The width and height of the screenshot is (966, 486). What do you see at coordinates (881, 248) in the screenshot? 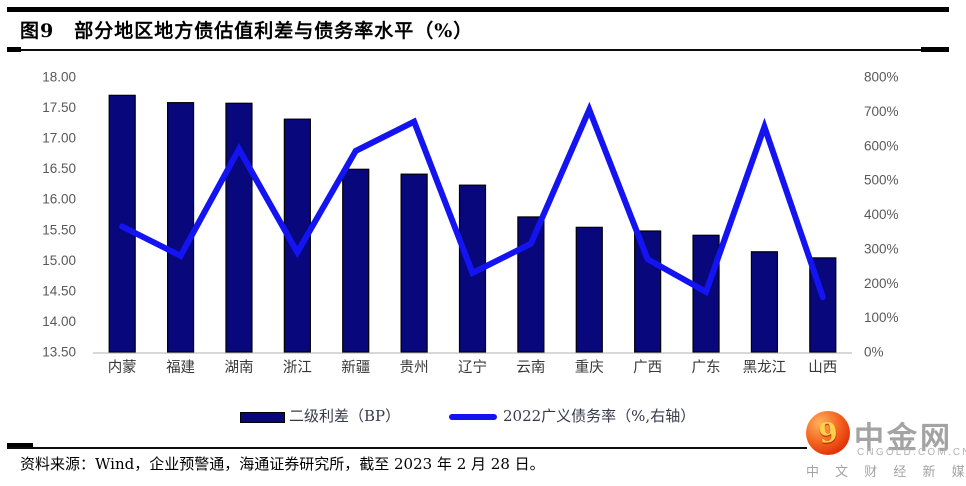
I see `right-axis-tick-label: 300%` at bounding box center [881, 248].